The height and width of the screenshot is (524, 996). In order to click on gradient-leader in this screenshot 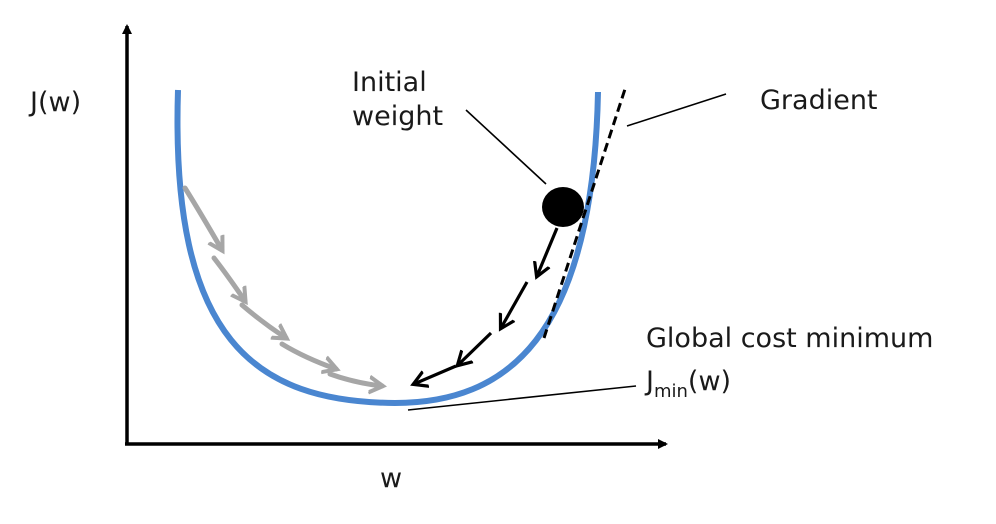, I will do `click(676, 110)`.